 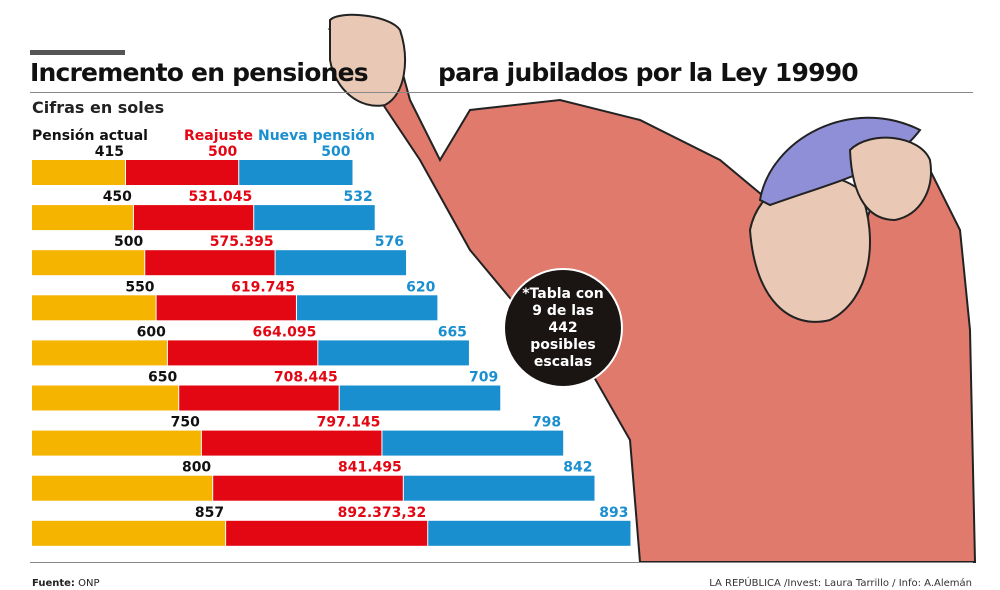 What do you see at coordinates (139, 287) in the screenshot?
I see `data-label-pension-actual-4: 550` at bounding box center [139, 287].